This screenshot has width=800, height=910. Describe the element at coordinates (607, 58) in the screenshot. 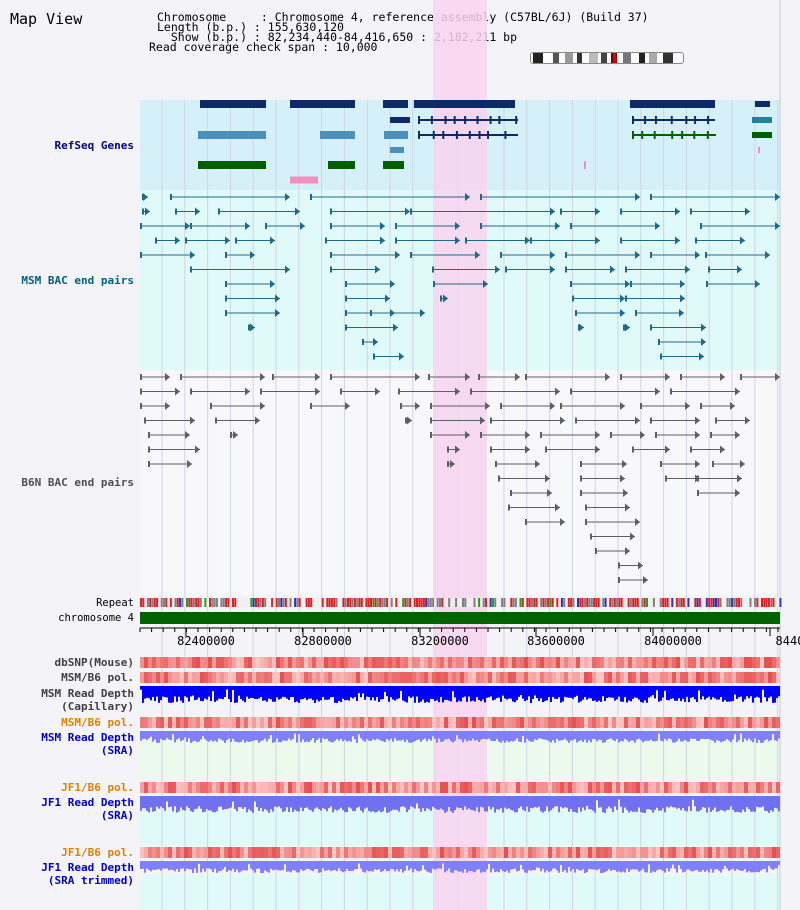

I see `chromosome-ideogram` at that location.